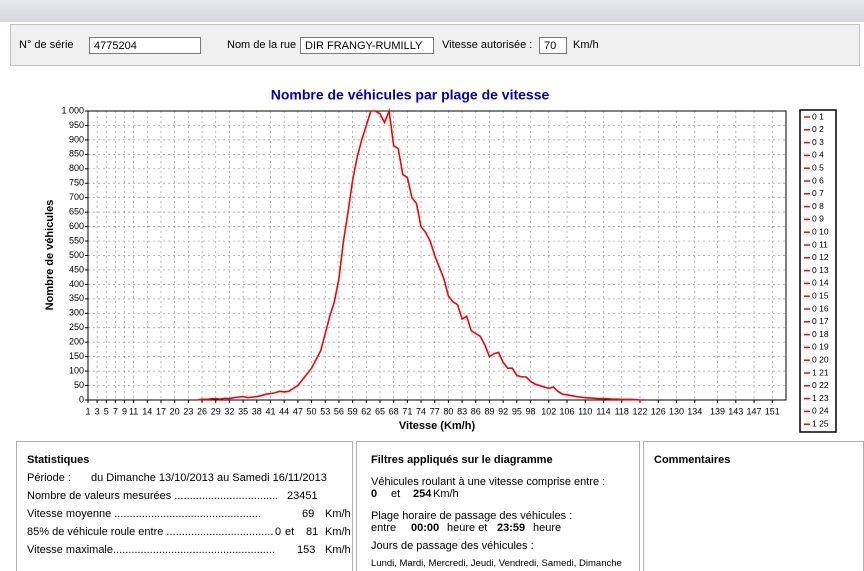 This screenshot has height=571, width=864. What do you see at coordinates (820, 398) in the screenshot?
I see `legend-label: 1 23` at bounding box center [820, 398].